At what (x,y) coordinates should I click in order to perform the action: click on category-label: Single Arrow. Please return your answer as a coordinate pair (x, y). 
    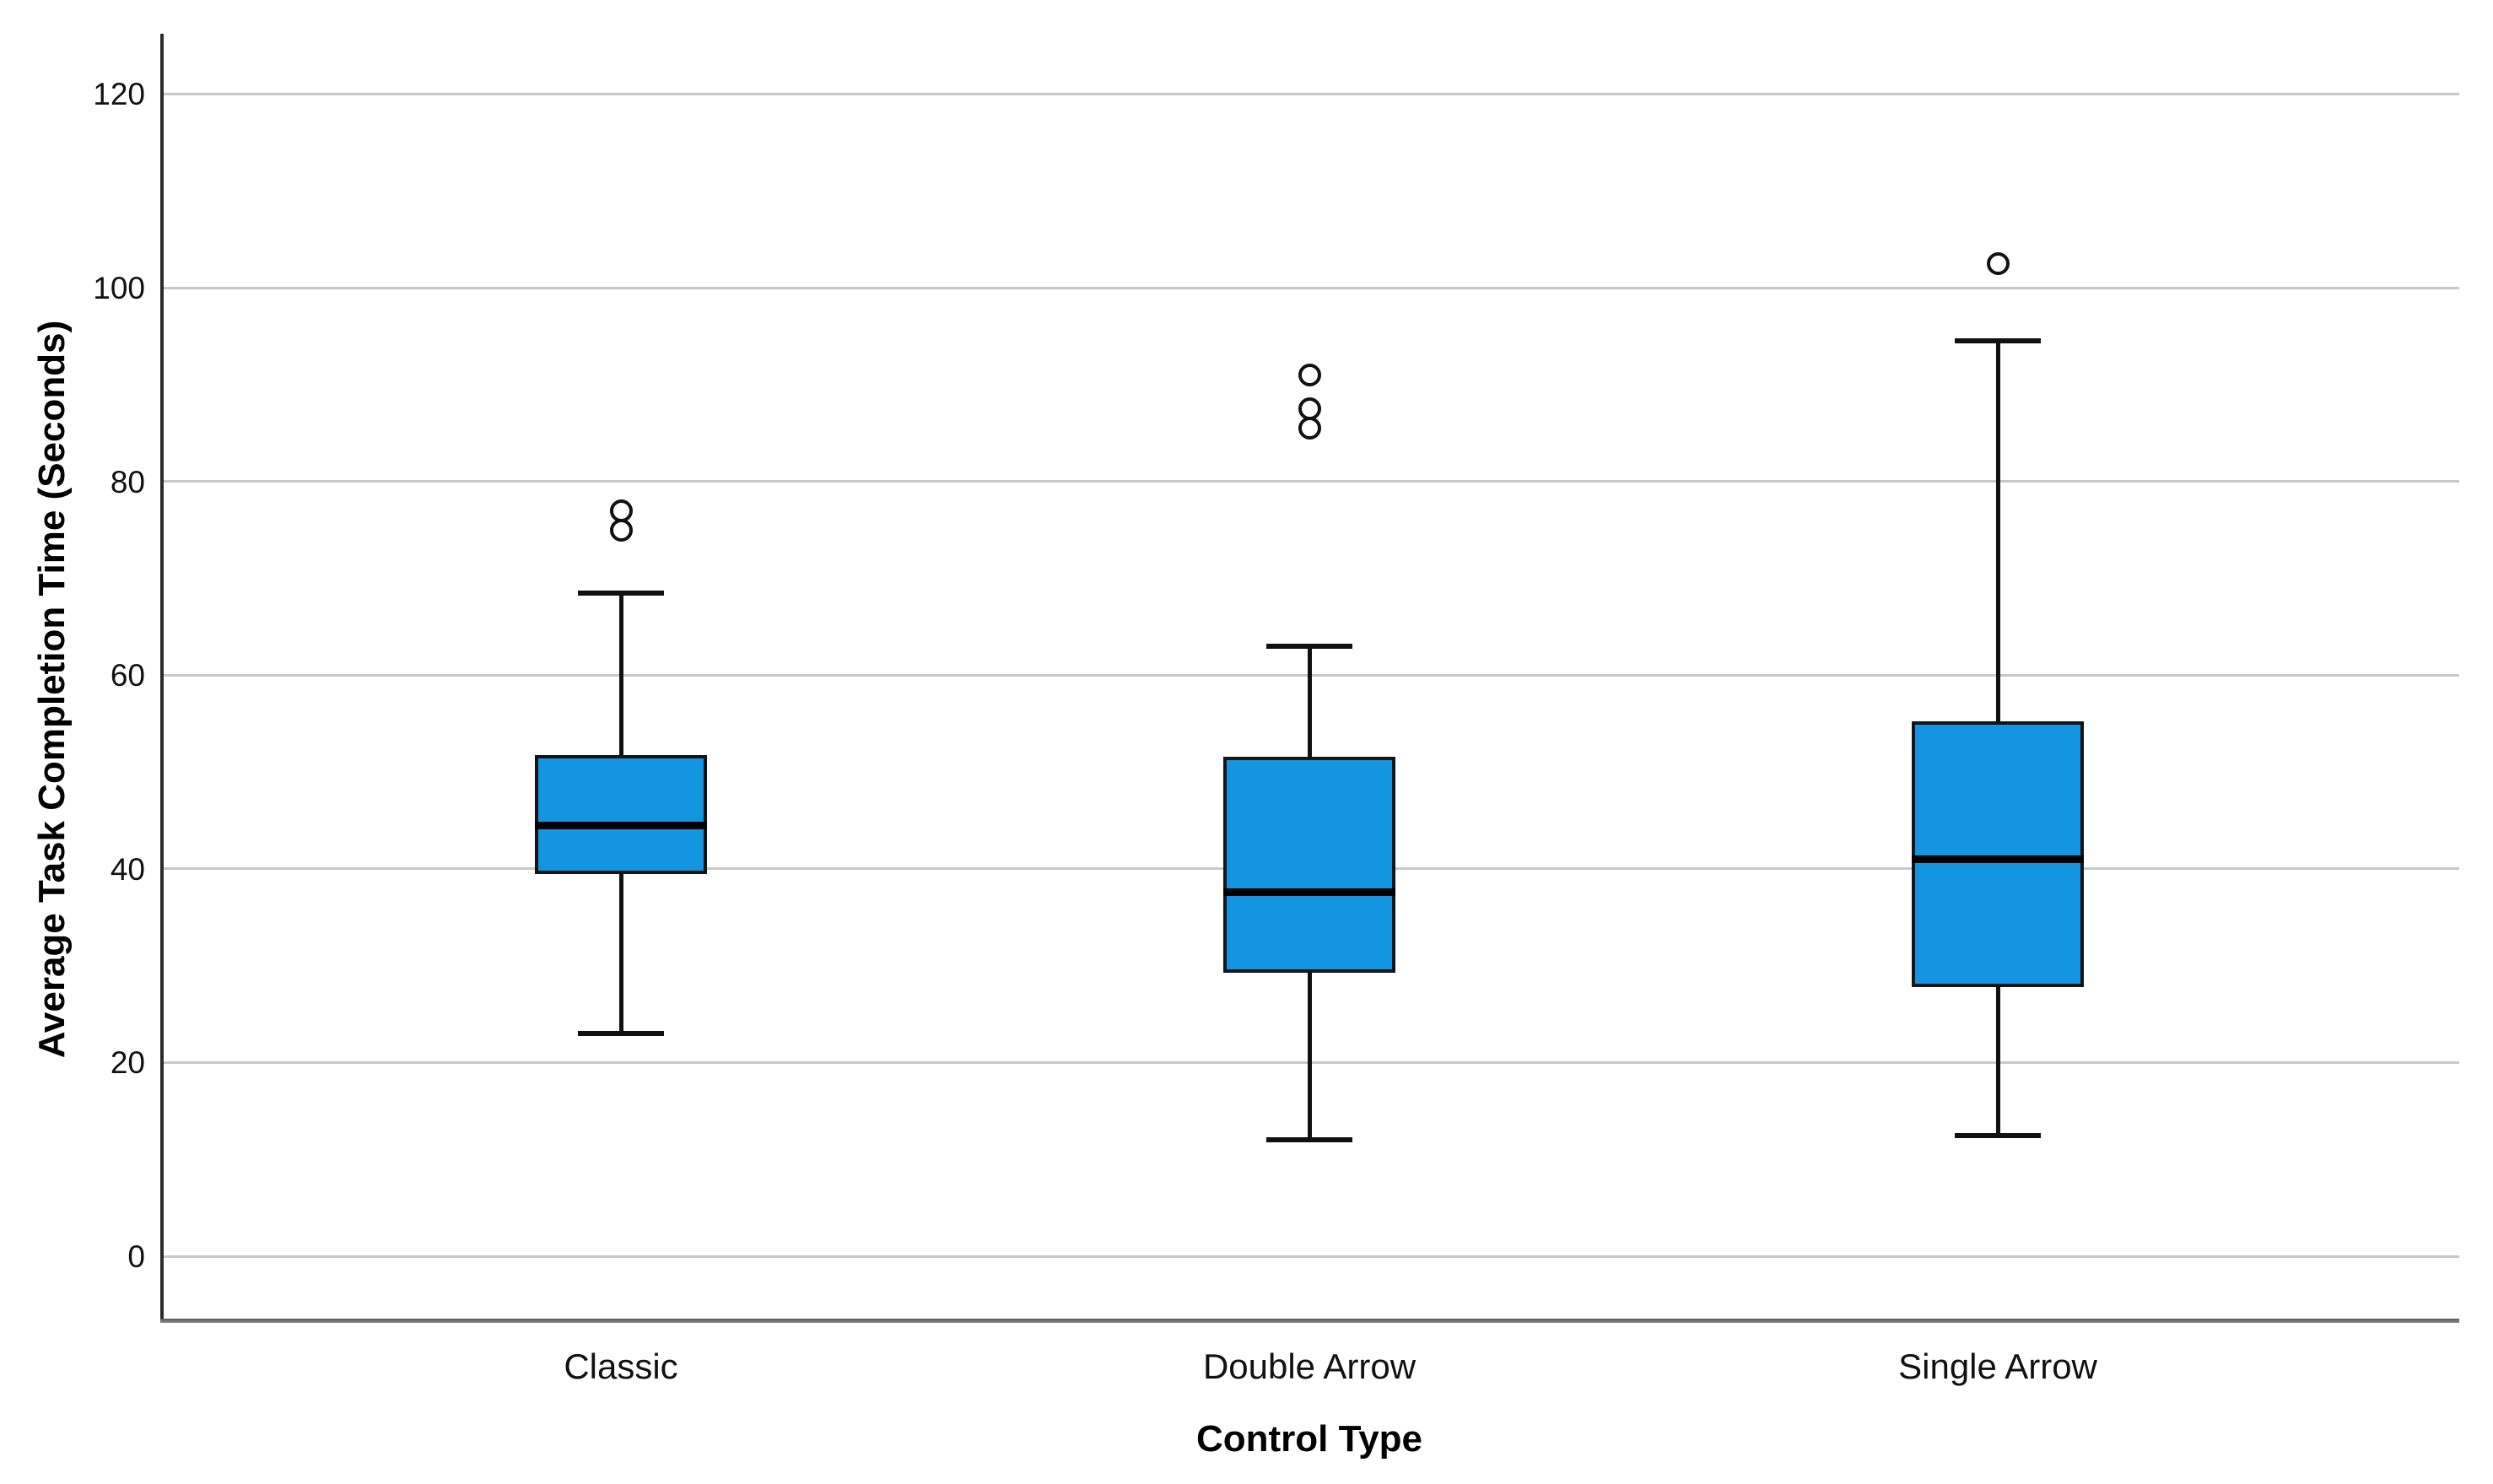
    Looking at the image, I should click on (1998, 1366).